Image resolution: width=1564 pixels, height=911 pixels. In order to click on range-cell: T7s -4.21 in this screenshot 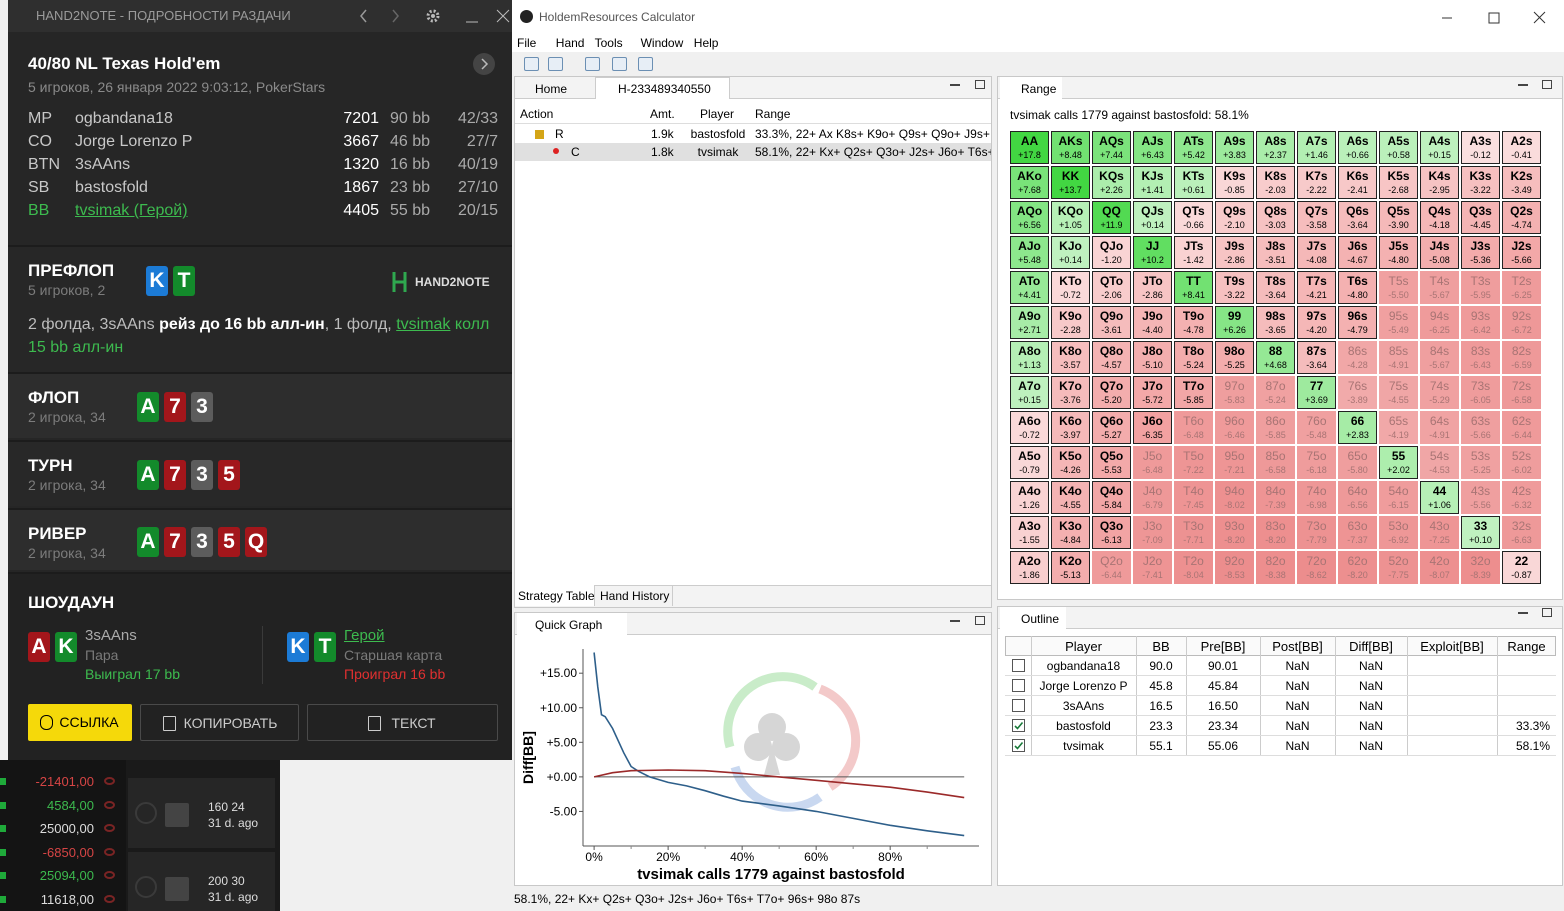, I will do `click(1316, 287)`.